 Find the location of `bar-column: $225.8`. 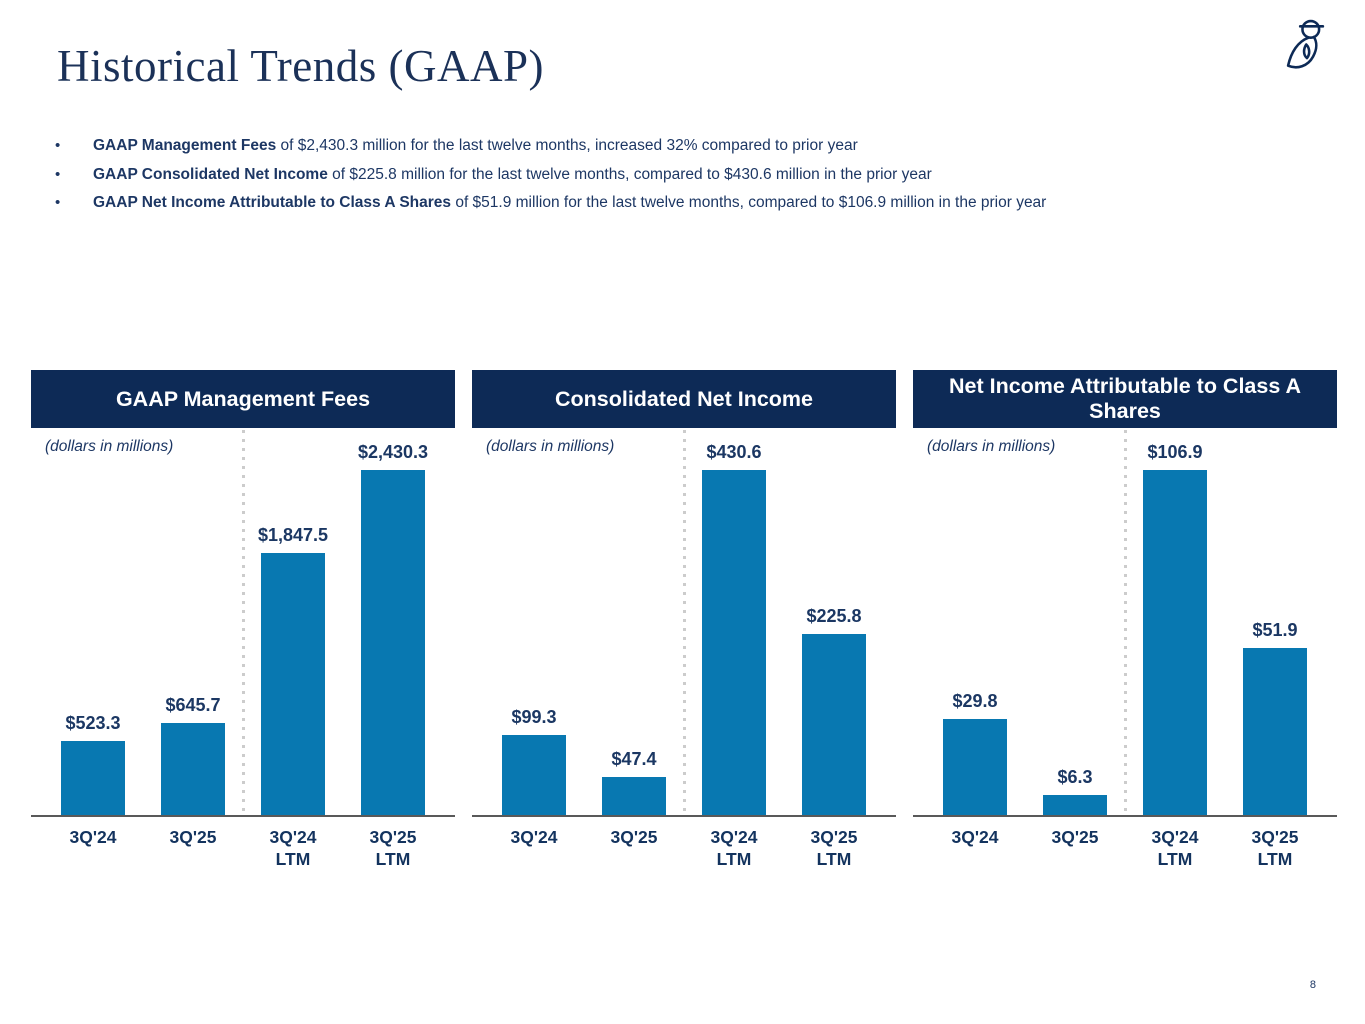

bar-column: $225.8 is located at coordinates (834, 710).